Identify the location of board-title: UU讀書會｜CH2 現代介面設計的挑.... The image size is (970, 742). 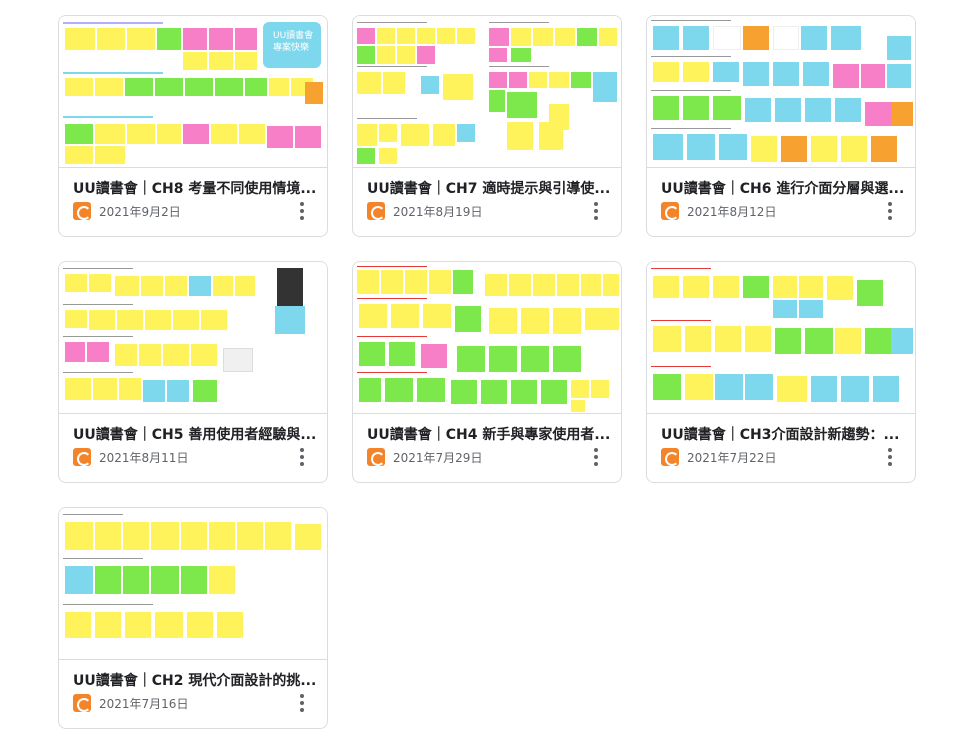
(195, 681).